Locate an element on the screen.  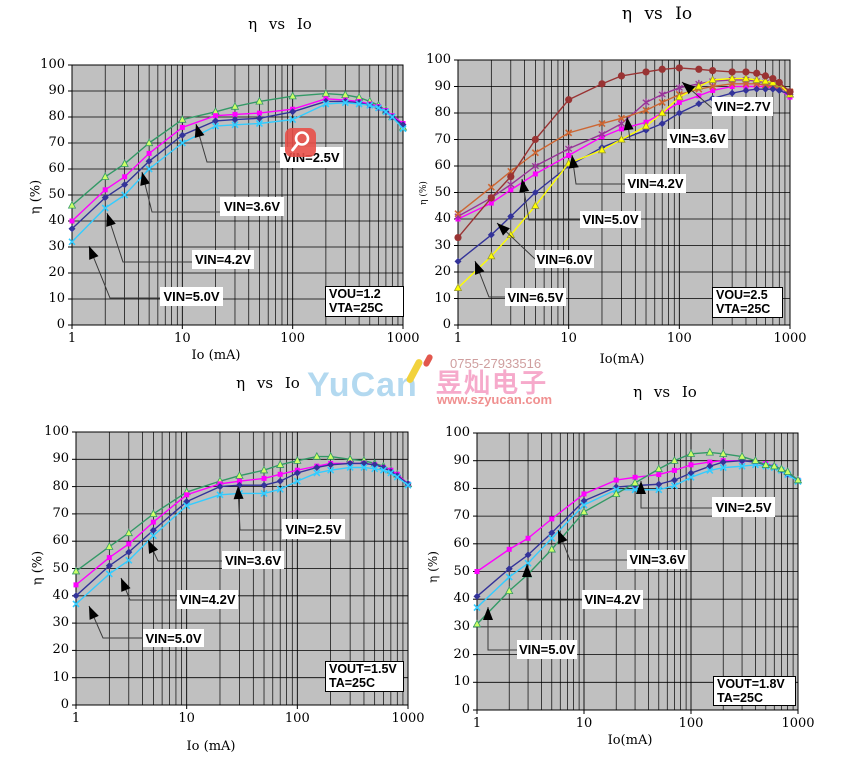
y-tick-label: 60 is located at coordinates (60, 541).